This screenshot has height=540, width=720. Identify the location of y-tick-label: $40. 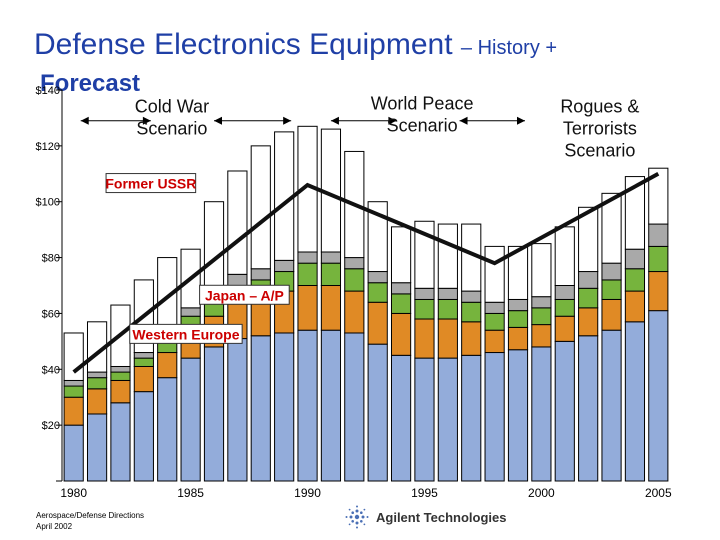
(51, 370).